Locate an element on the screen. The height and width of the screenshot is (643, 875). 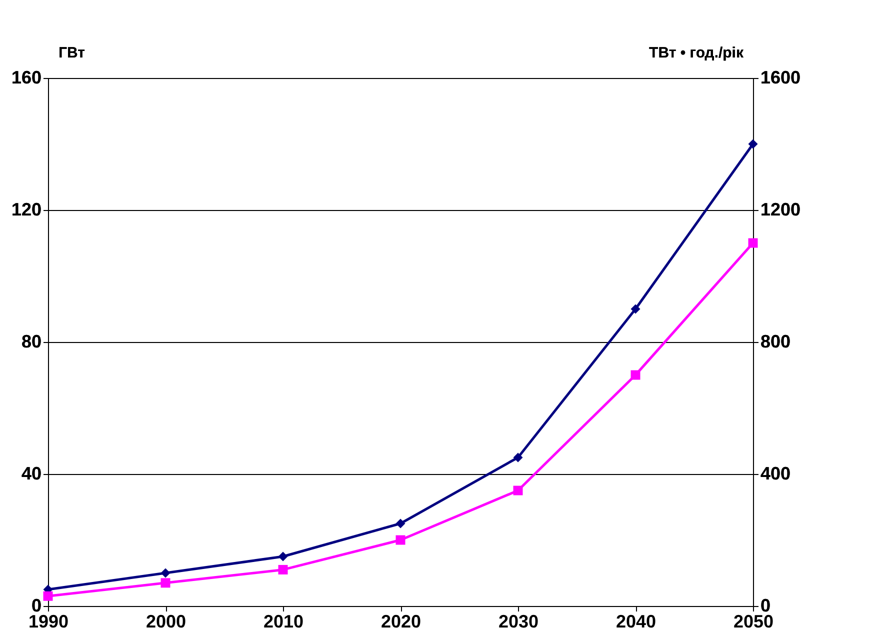
x-tick-label: 2030 is located at coordinates (518, 622).